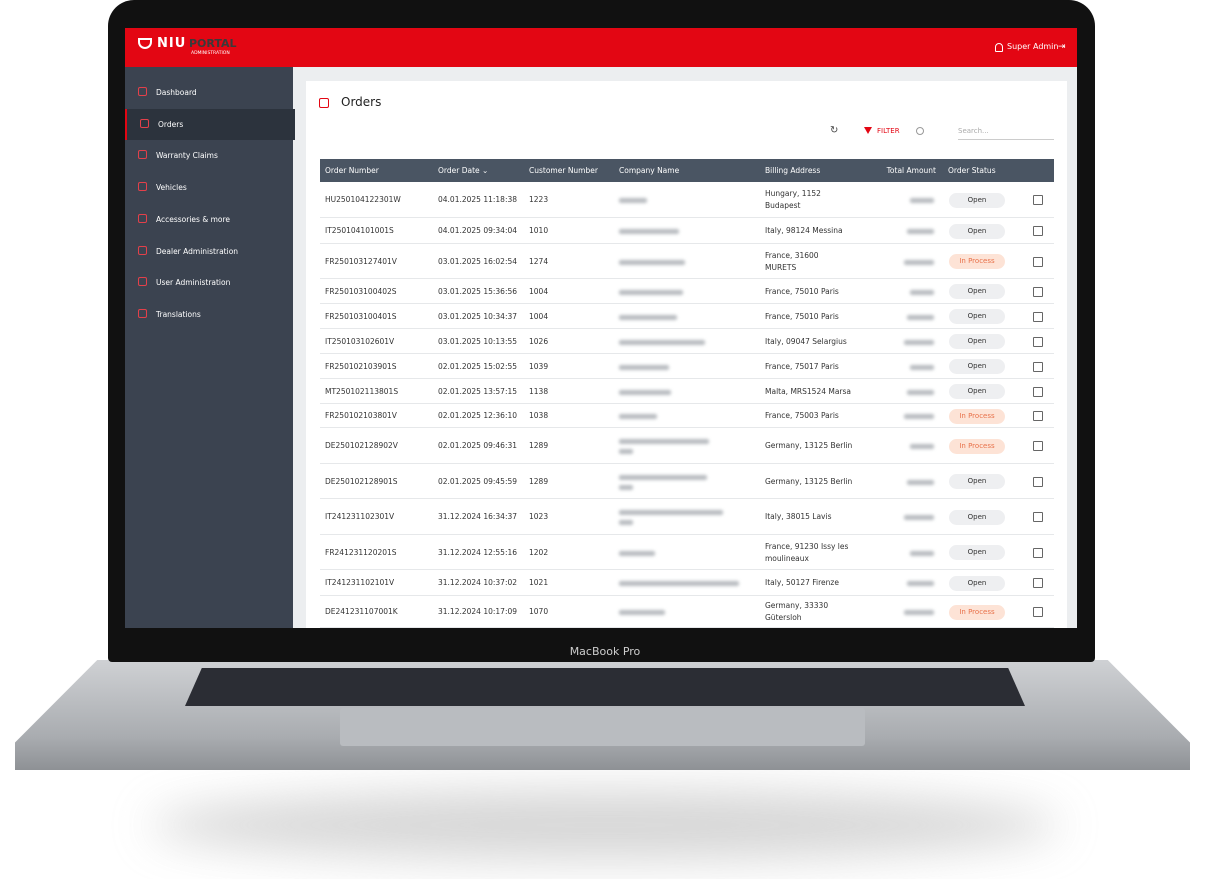 This screenshot has height=879, width=1210. I want to click on column-header: Order Date ⌄, so click(463, 170).